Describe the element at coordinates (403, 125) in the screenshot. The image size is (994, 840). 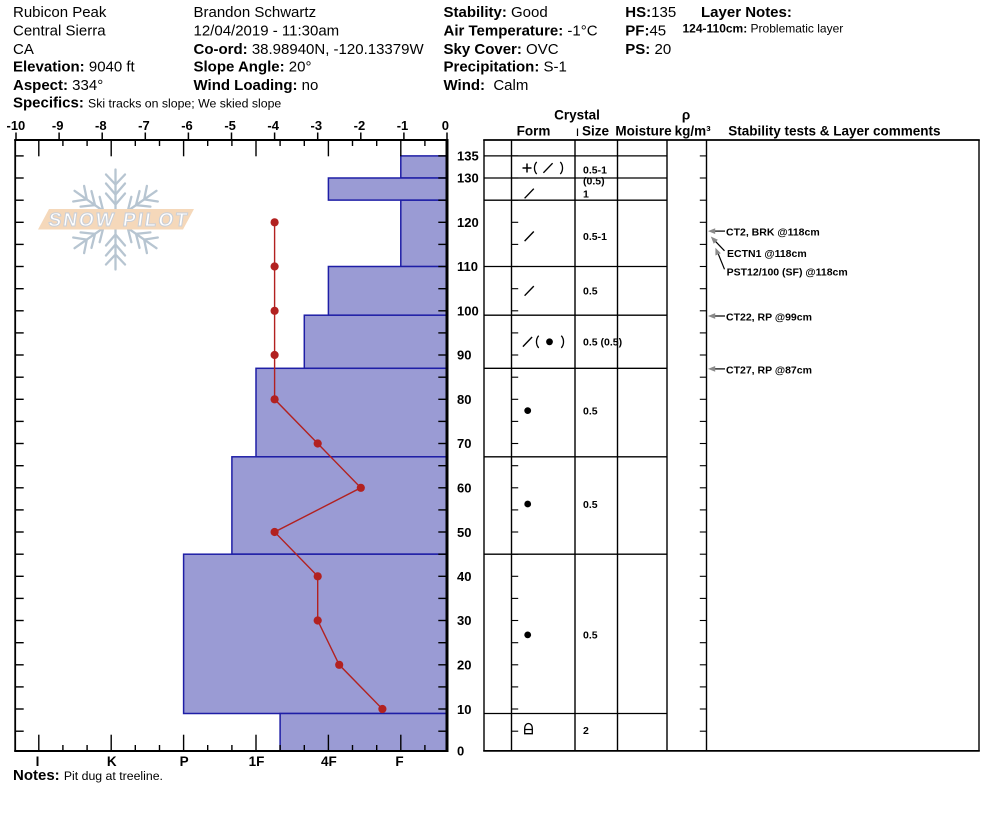
I see `svg-text: -1` at that location.